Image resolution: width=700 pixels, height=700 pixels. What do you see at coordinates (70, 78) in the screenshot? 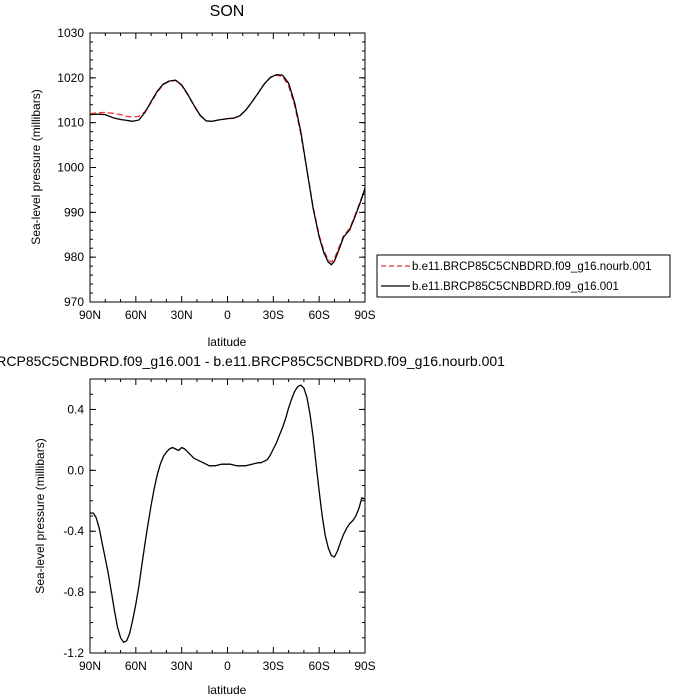
I see `y-tick-label: 1020` at bounding box center [70, 78].